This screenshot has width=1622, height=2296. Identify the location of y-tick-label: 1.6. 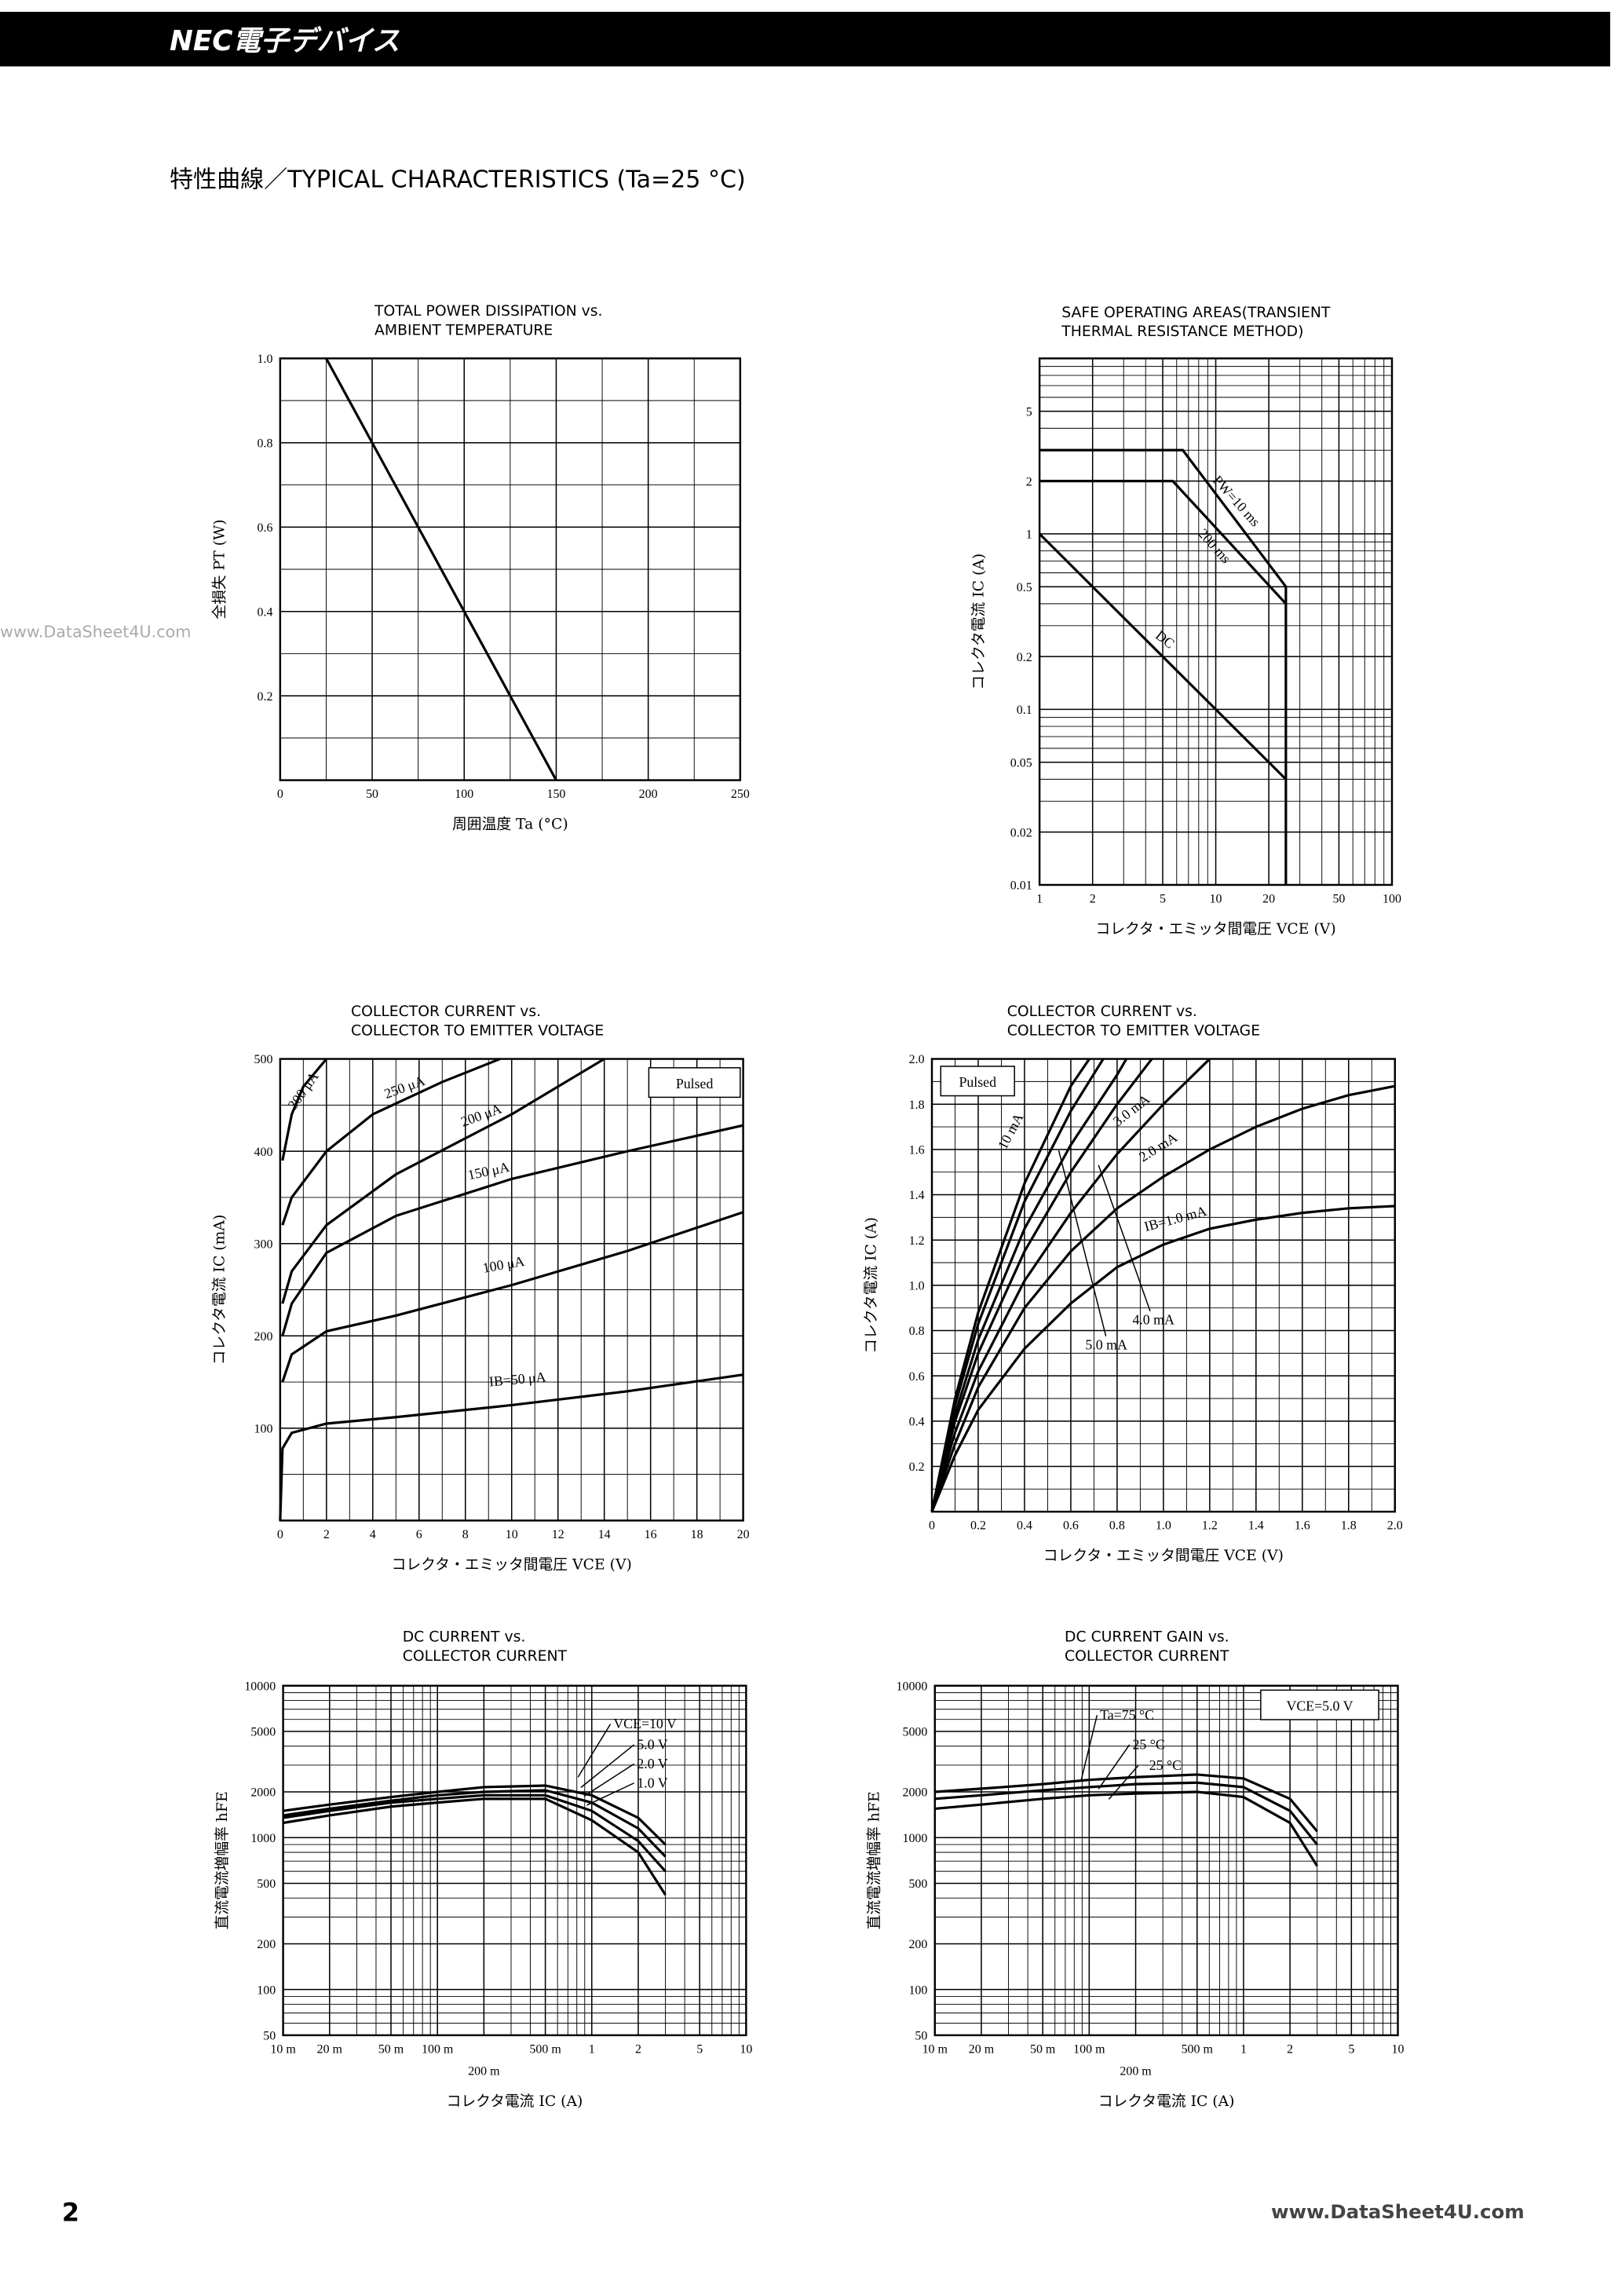
(917, 1150).